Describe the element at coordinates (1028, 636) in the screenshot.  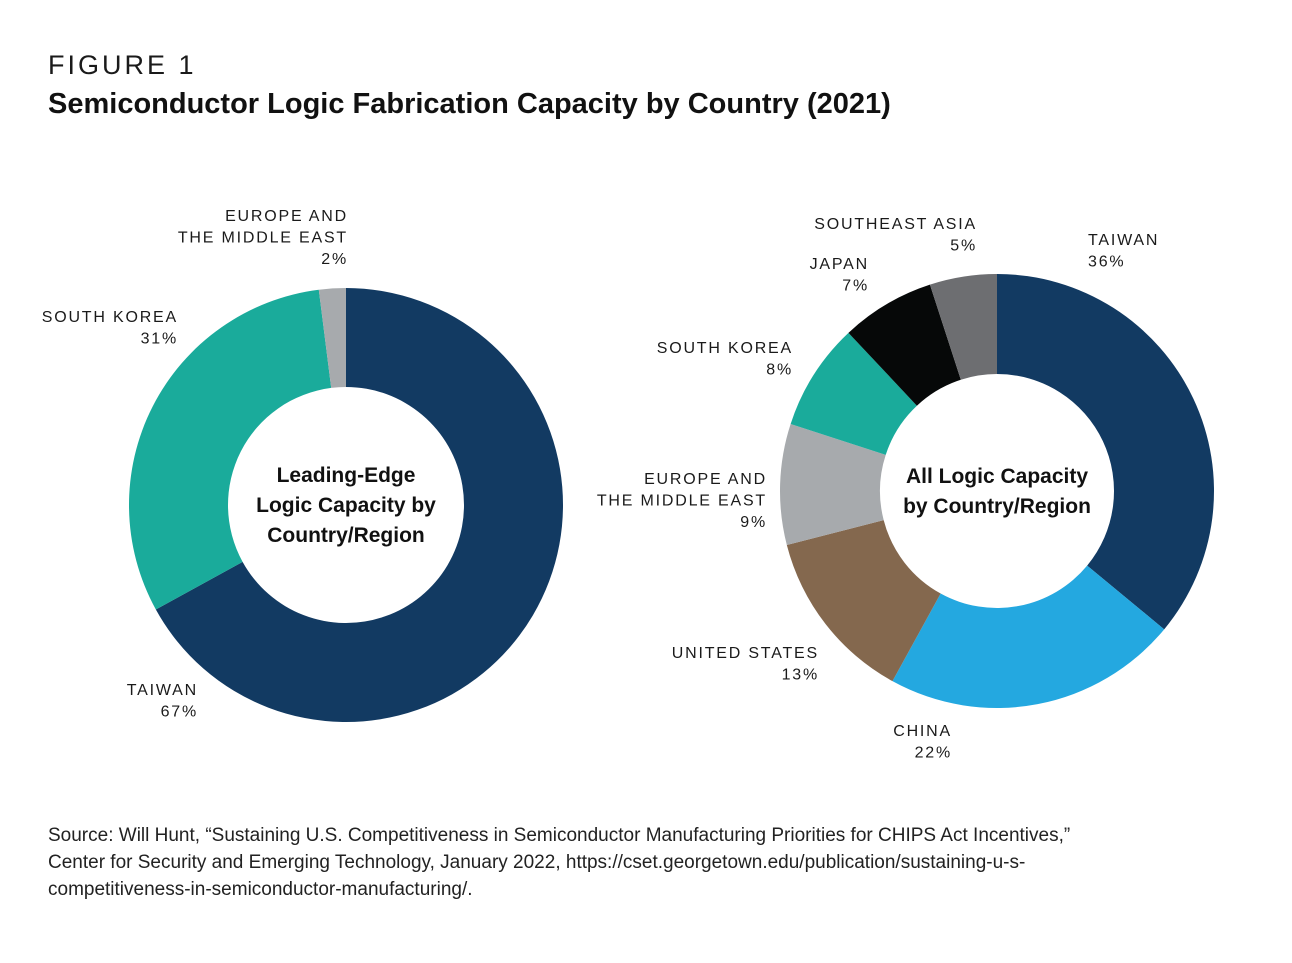
I see `donut-slice-china` at that location.